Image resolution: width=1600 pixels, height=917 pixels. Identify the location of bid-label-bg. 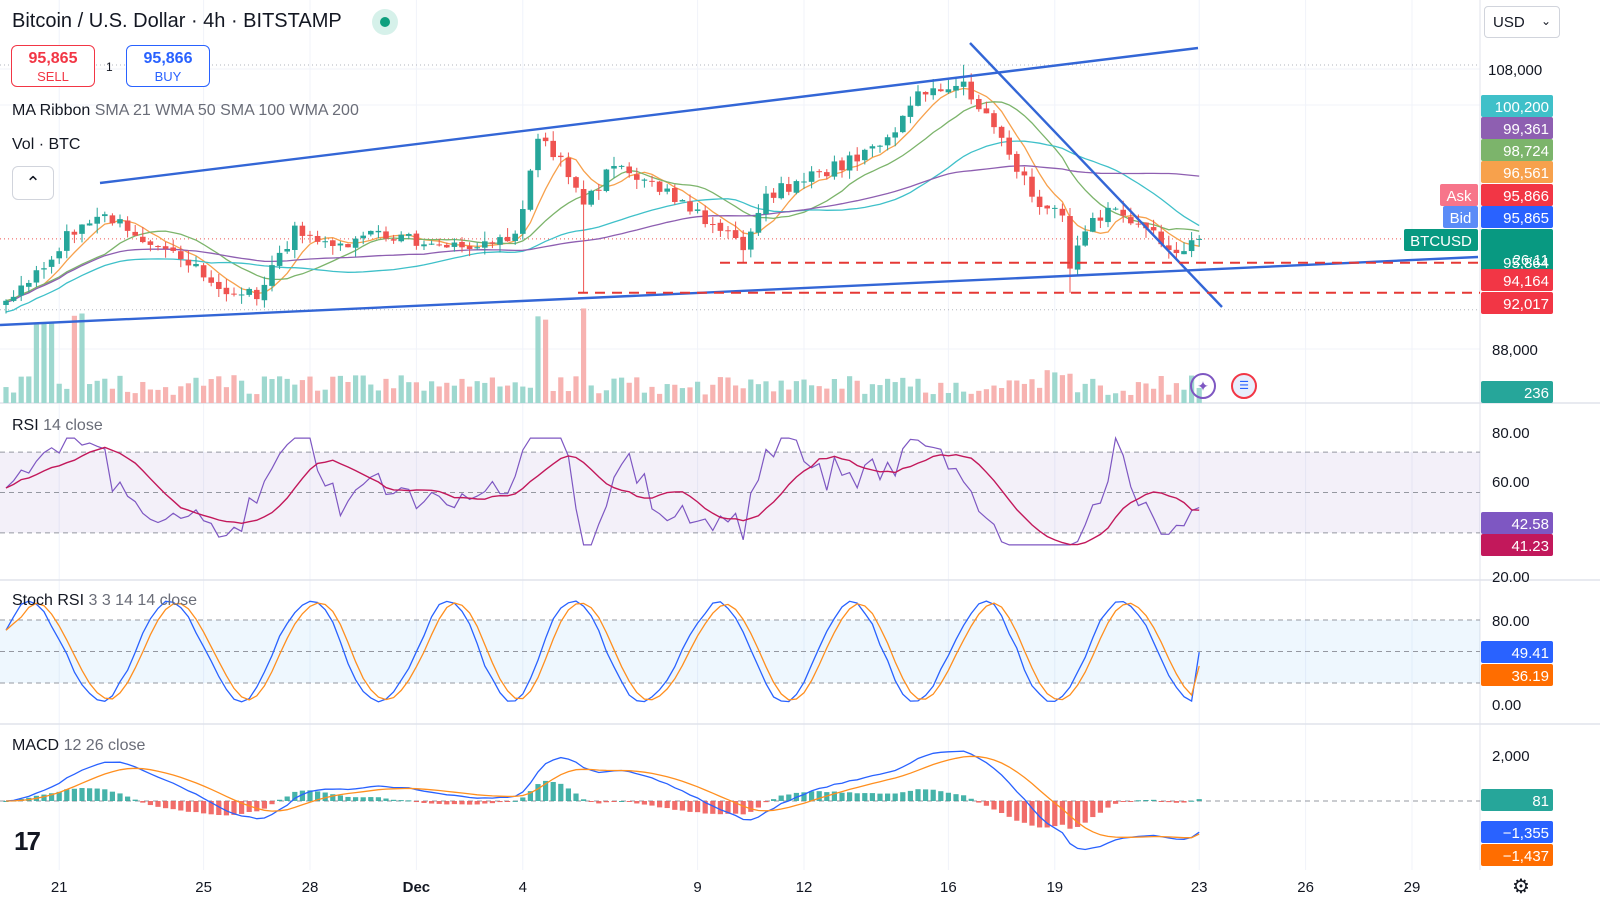
(1460, 217).